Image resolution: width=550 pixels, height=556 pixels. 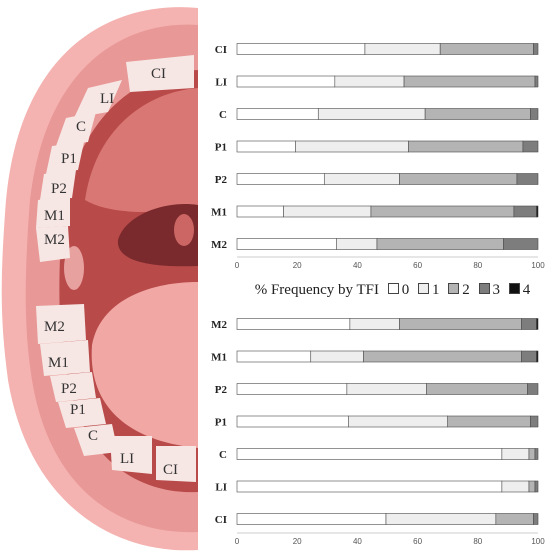 What do you see at coordinates (221, 520) in the screenshot?
I see `lower-category-label: CI` at bounding box center [221, 520].